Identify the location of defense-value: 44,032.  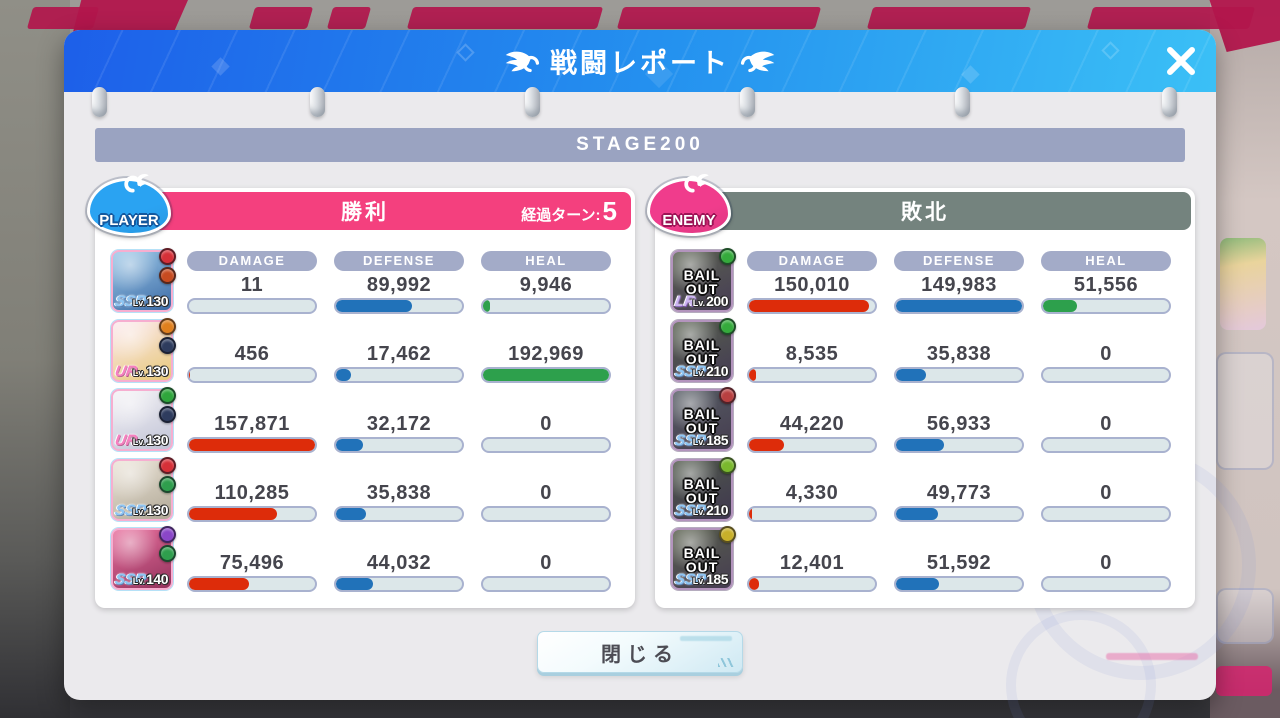
(399, 562).